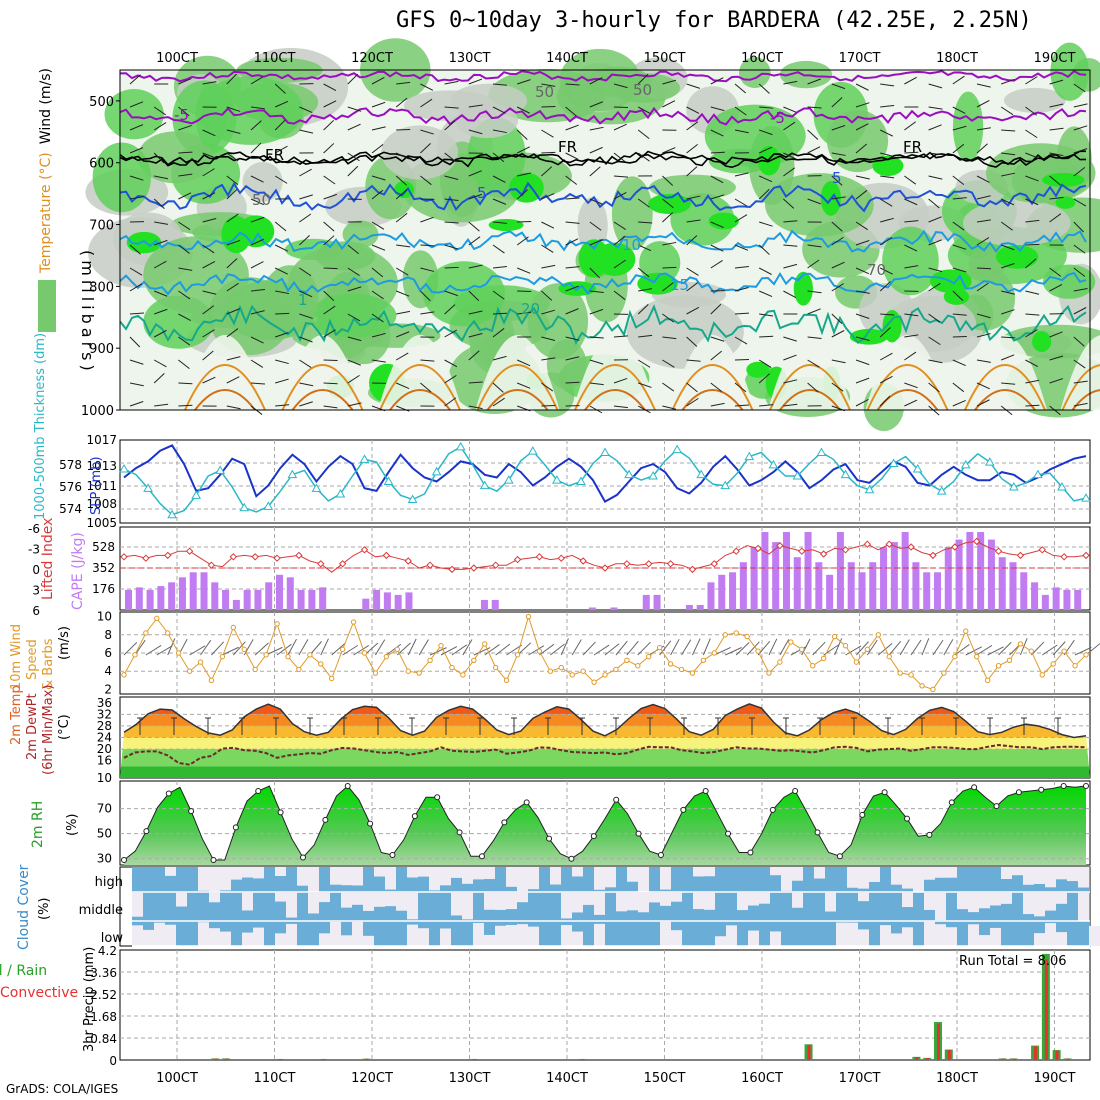 The image size is (1100, 1100). What do you see at coordinates (47, 306) in the screenshot?
I see `rh-legend-swatch` at bounding box center [47, 306].